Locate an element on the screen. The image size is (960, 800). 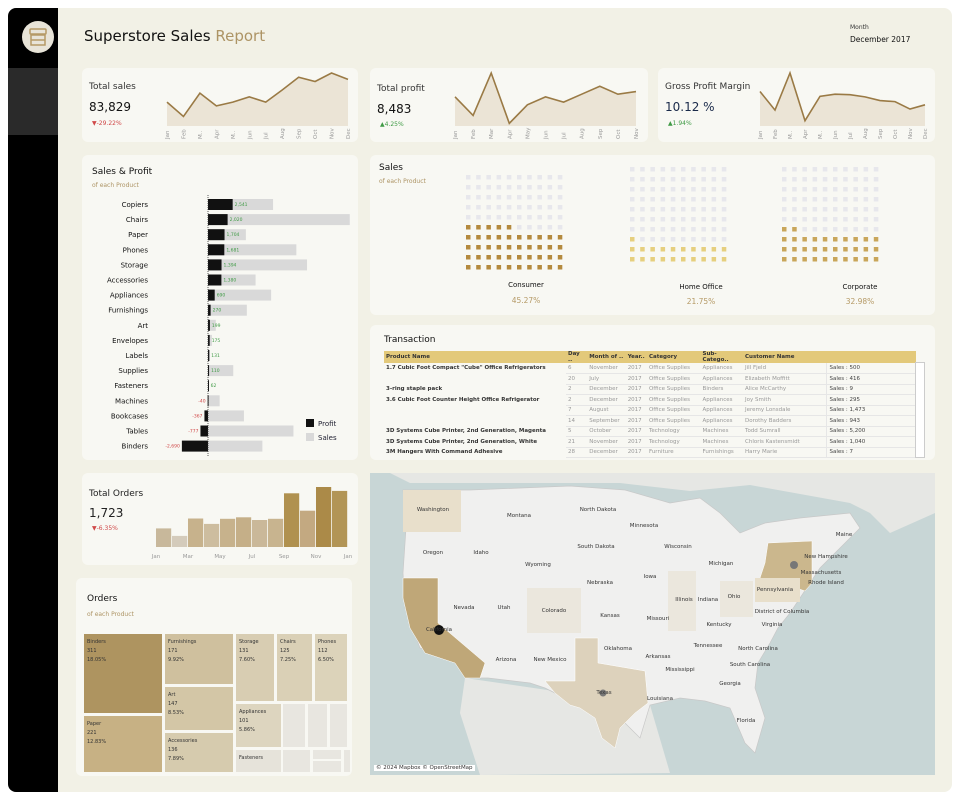
treemap-tile-binders: Binders 311 18.05% is located at coordinates (123, 673).